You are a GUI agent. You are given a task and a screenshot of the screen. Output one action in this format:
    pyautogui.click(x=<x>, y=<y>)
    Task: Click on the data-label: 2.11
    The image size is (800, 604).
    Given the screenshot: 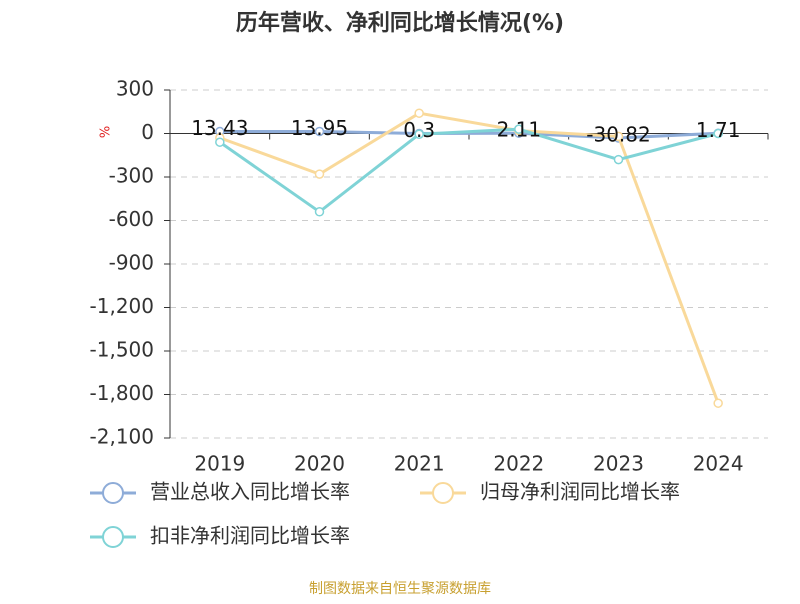 What is the action you would take?
    pyautogui.click(x=519, y=130)
    